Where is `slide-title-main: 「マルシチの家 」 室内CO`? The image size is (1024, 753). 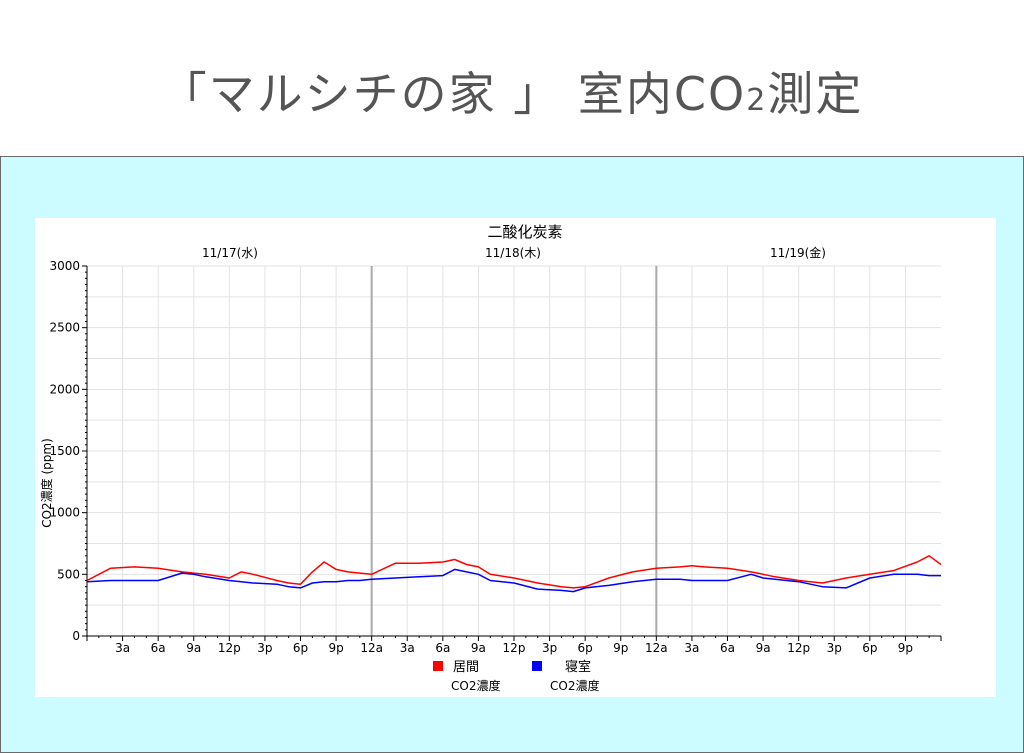 slide-title-main: 「マルシチの家 」 室内CO is located at coordinates (453, 94).